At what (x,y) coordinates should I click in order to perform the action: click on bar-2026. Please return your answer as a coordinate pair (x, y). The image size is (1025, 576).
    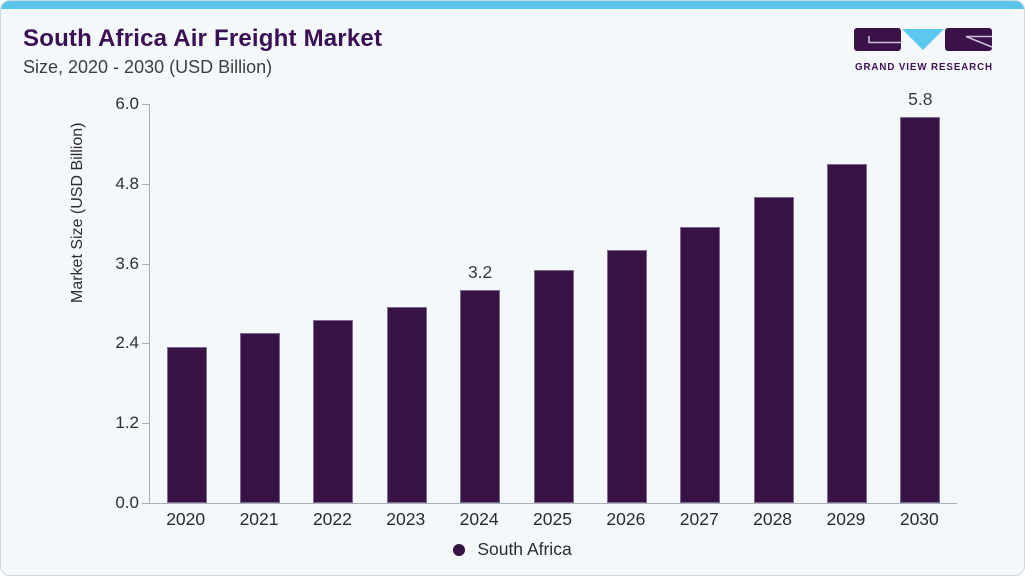
    Looking at the image, I should click on (626, 376).